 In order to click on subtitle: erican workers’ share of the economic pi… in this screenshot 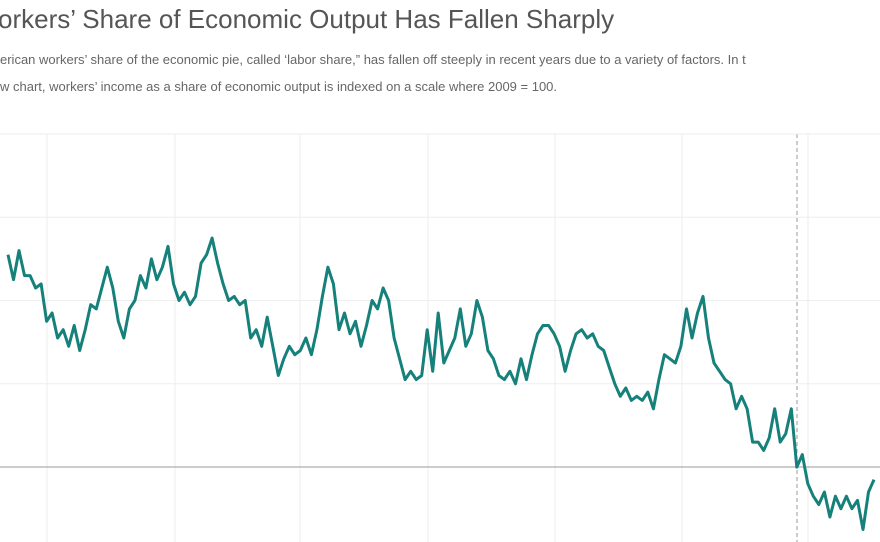, I will do `click(373, 59)`.